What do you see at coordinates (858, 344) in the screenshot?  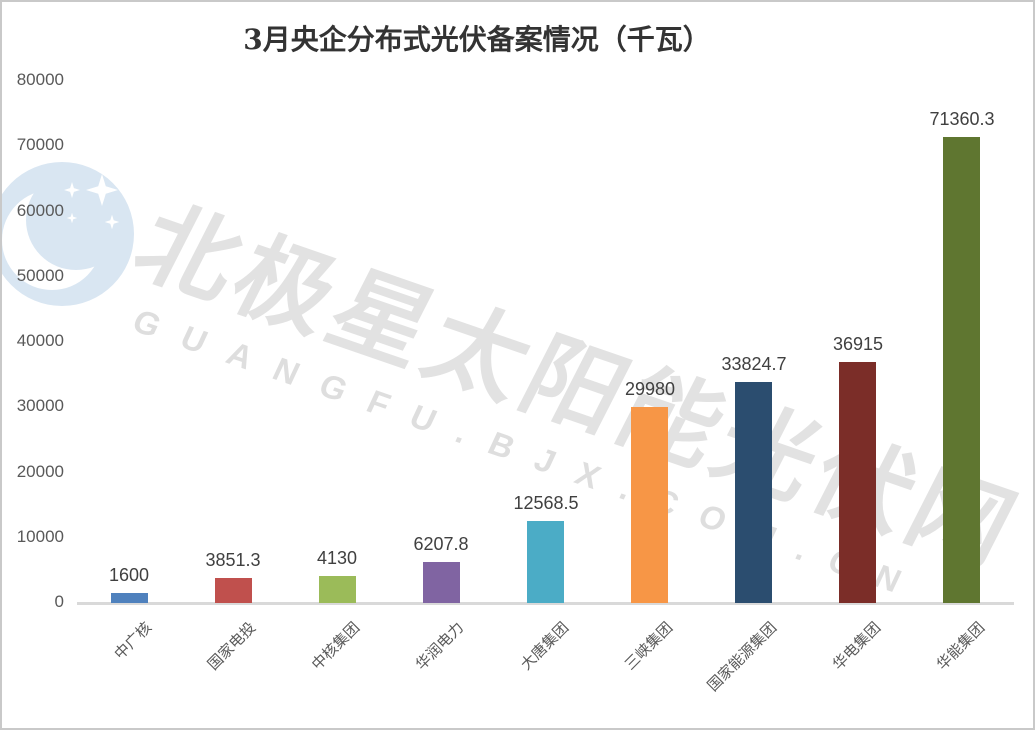 I see `value-label: 36915` at bounding box center [858, 344].